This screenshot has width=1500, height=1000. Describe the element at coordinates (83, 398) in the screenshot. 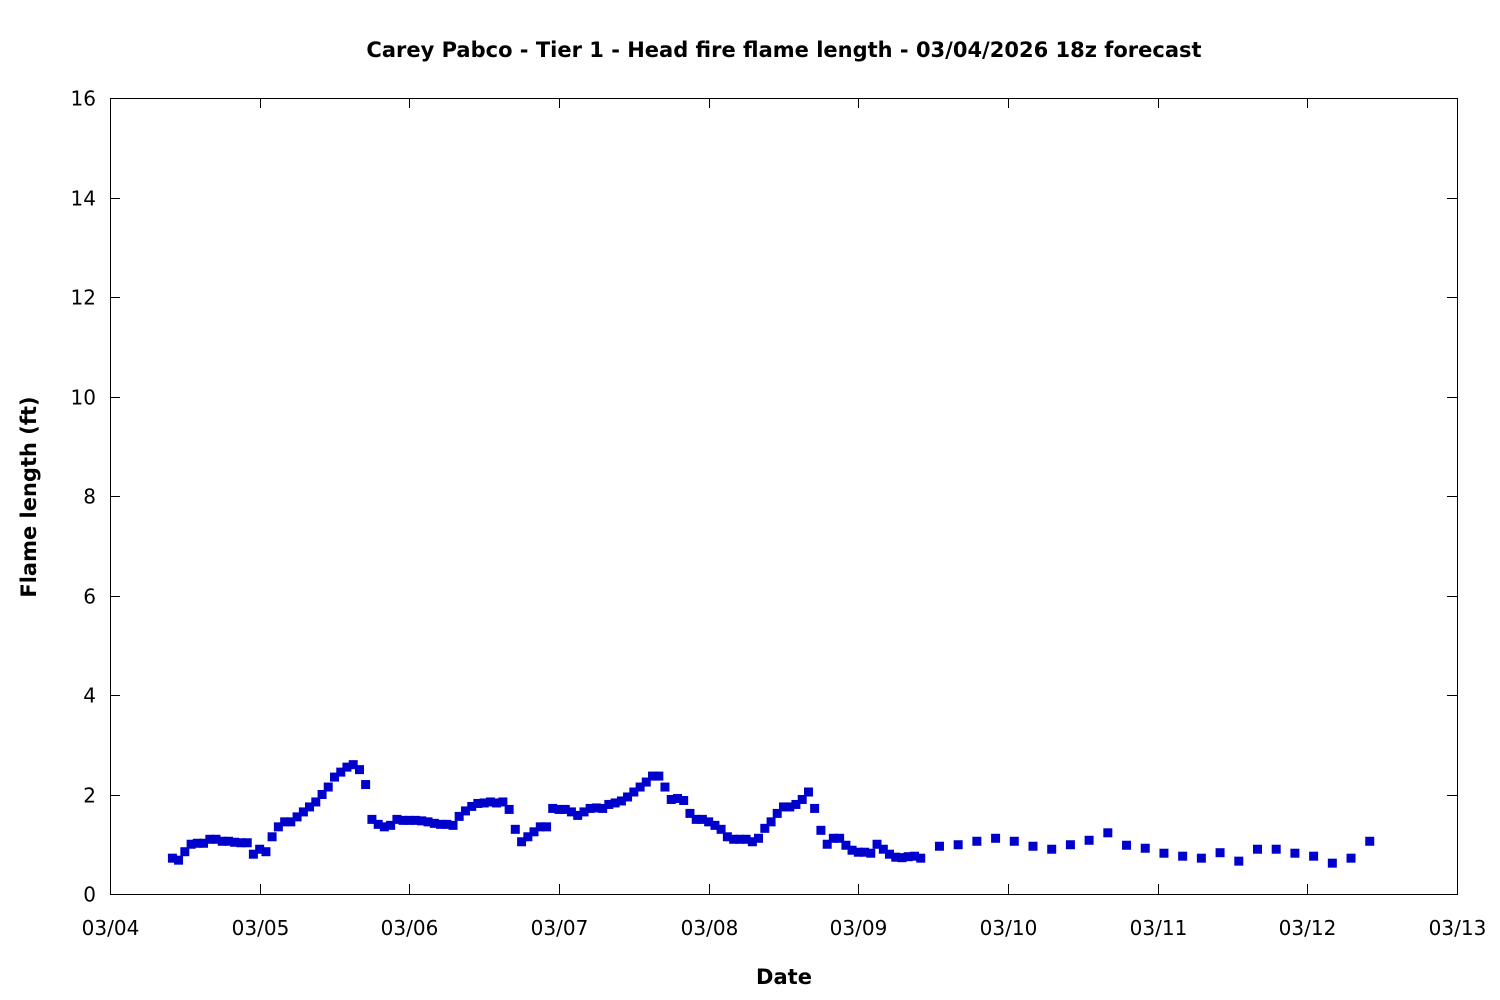

I see `y-tick-label: 10` at that location.